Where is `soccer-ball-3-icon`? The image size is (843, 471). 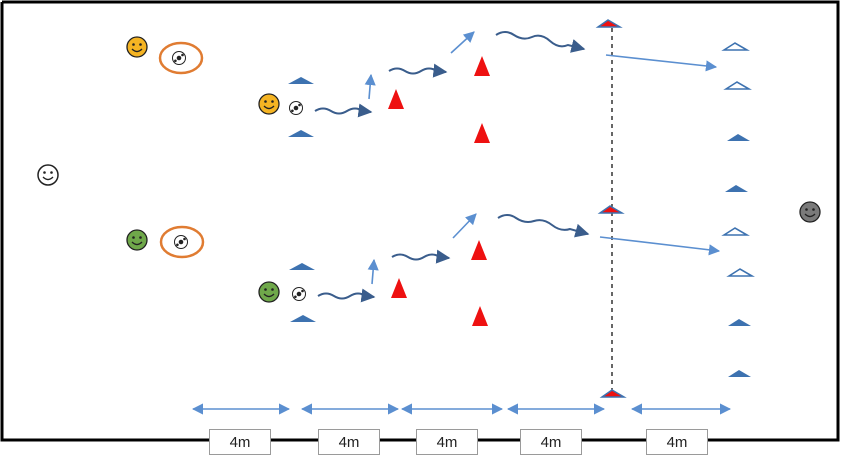
soccer-ball-3-icon is located at coordinates (181, 242).